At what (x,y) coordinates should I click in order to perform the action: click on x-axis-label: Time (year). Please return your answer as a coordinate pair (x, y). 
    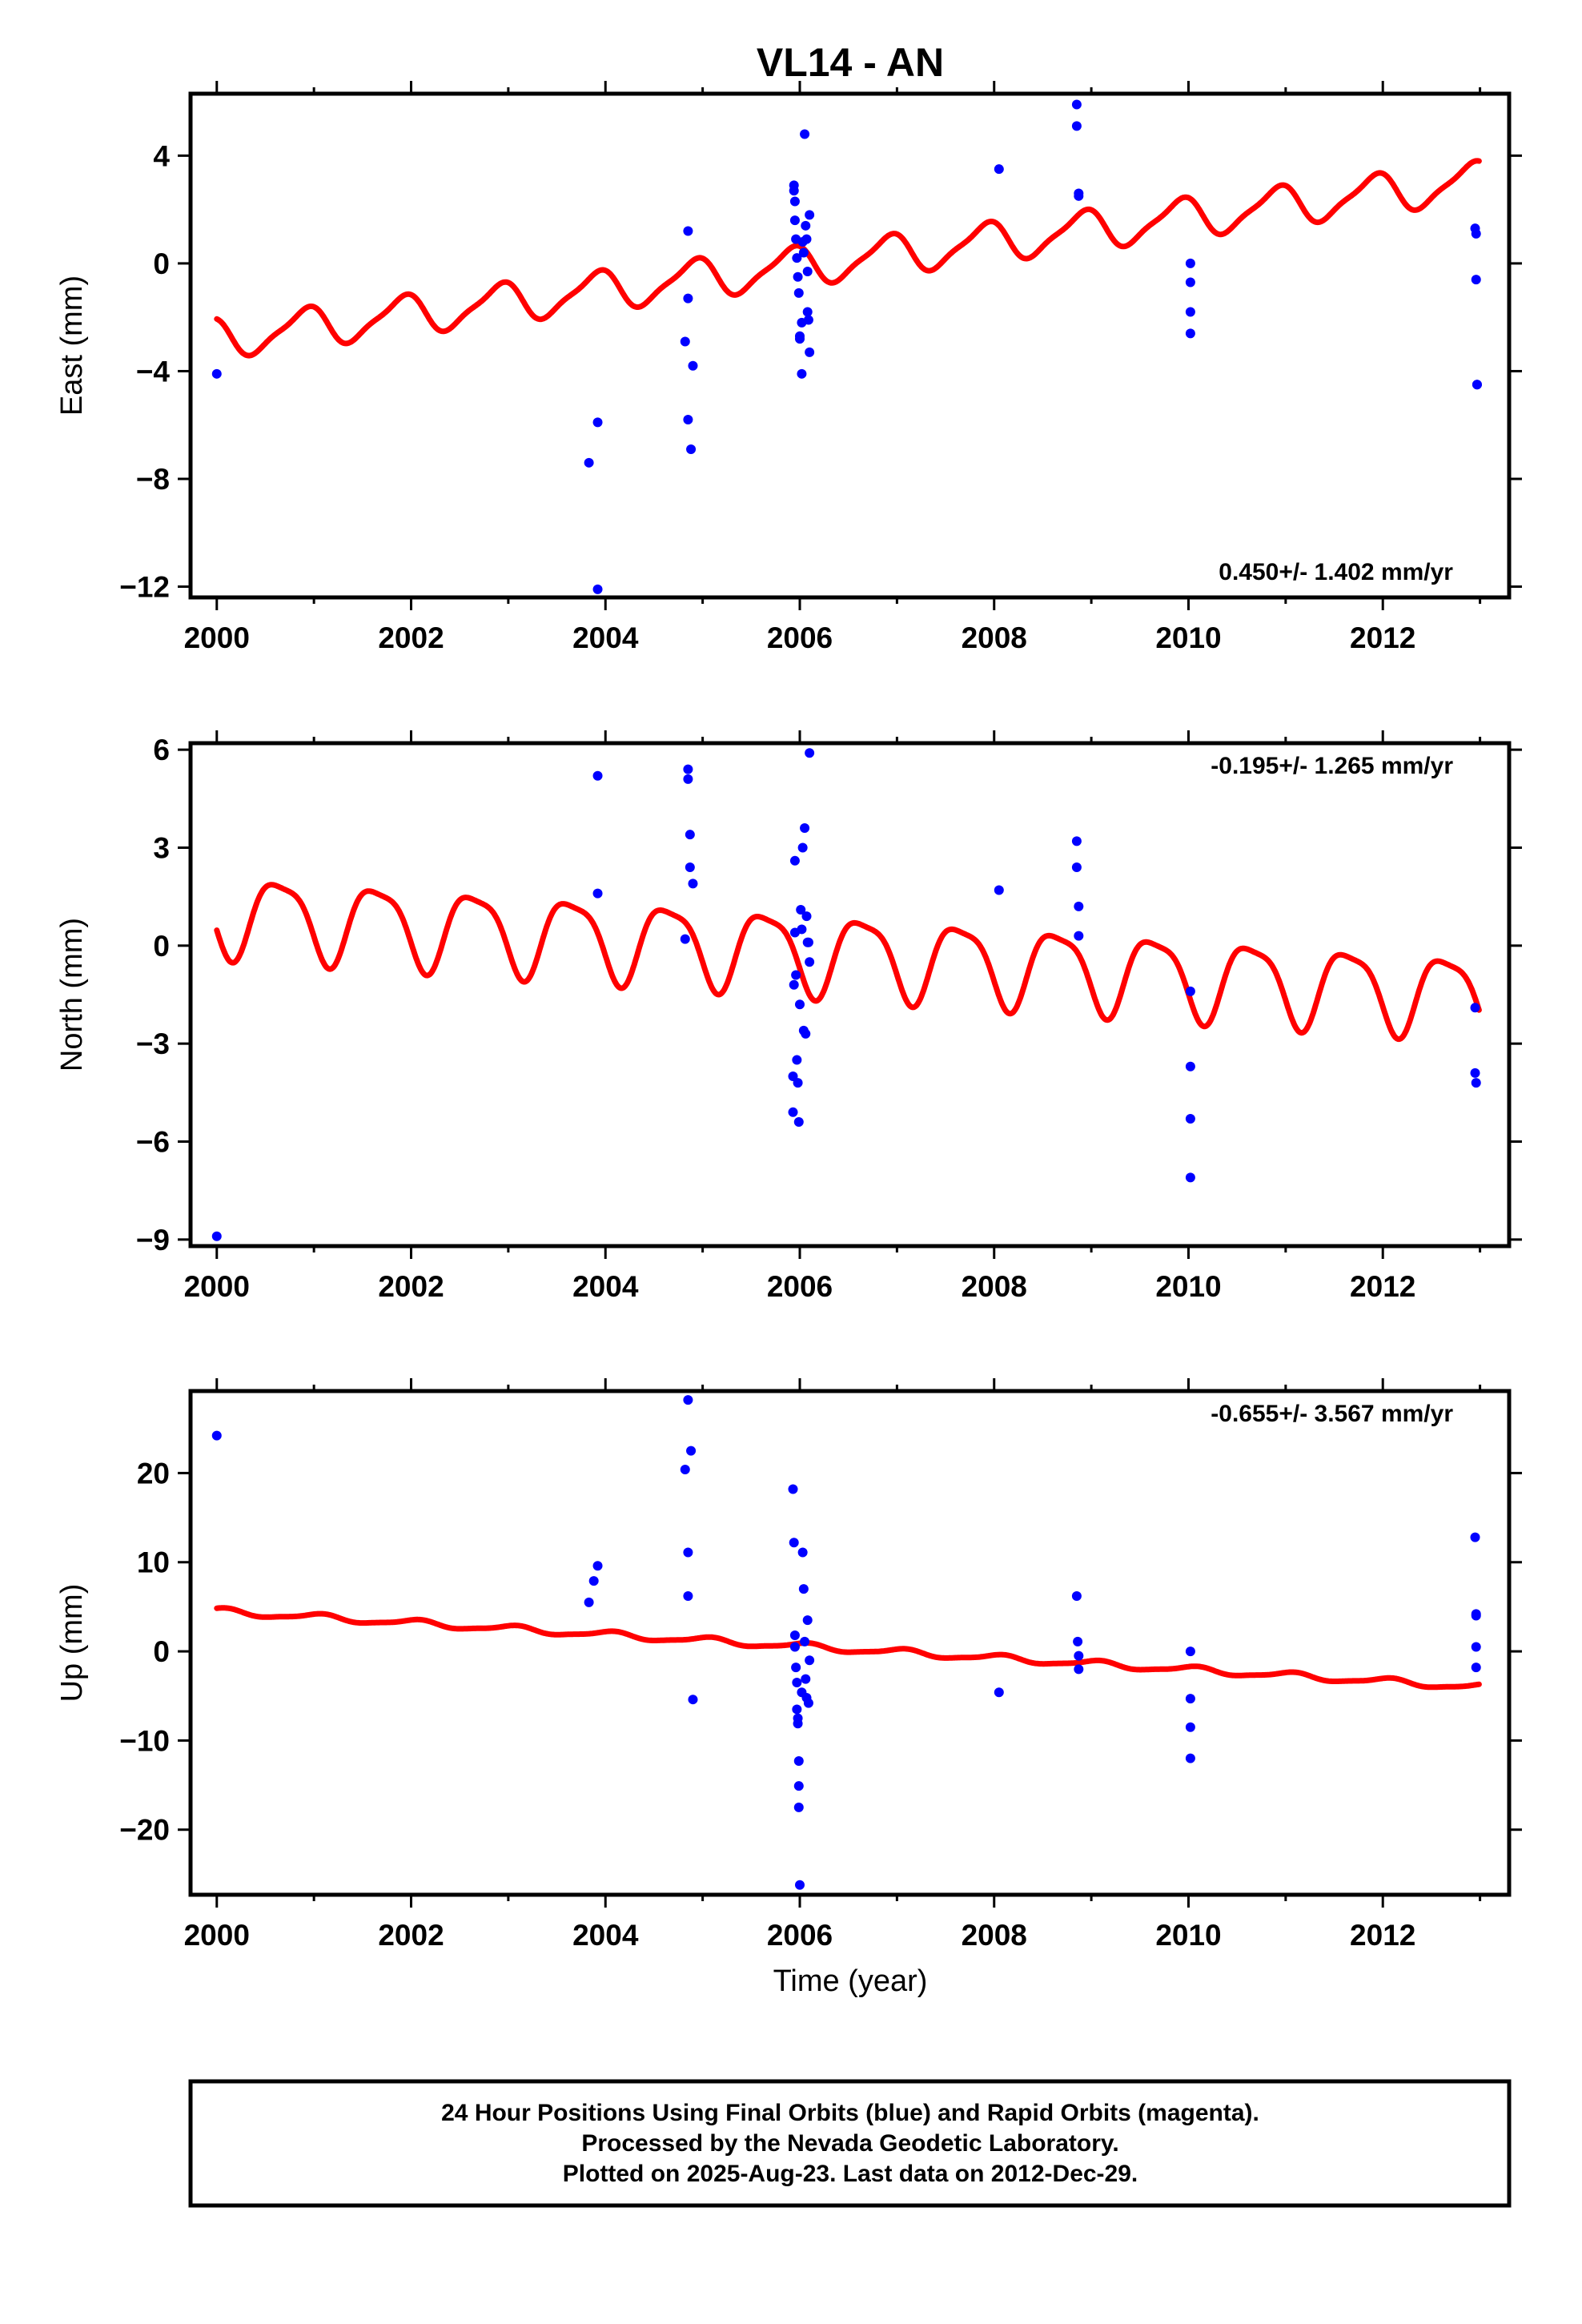
    Looking at the image, I should click on (850, 1981).